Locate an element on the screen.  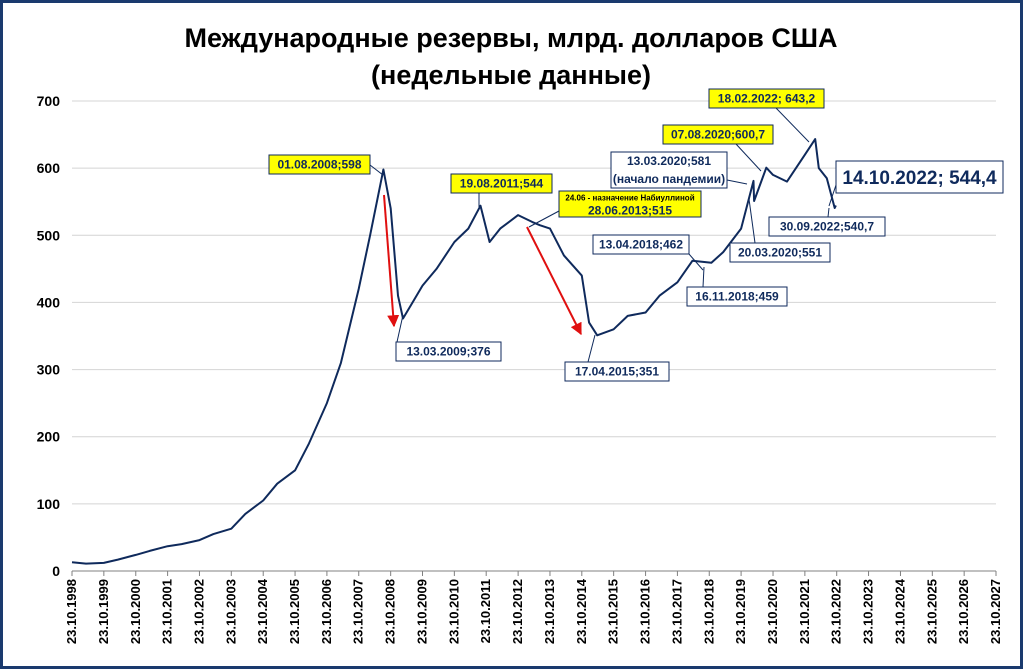
annotation-2011-peak-text: 19.08.2011;544 is located at coordinates (502, 184).